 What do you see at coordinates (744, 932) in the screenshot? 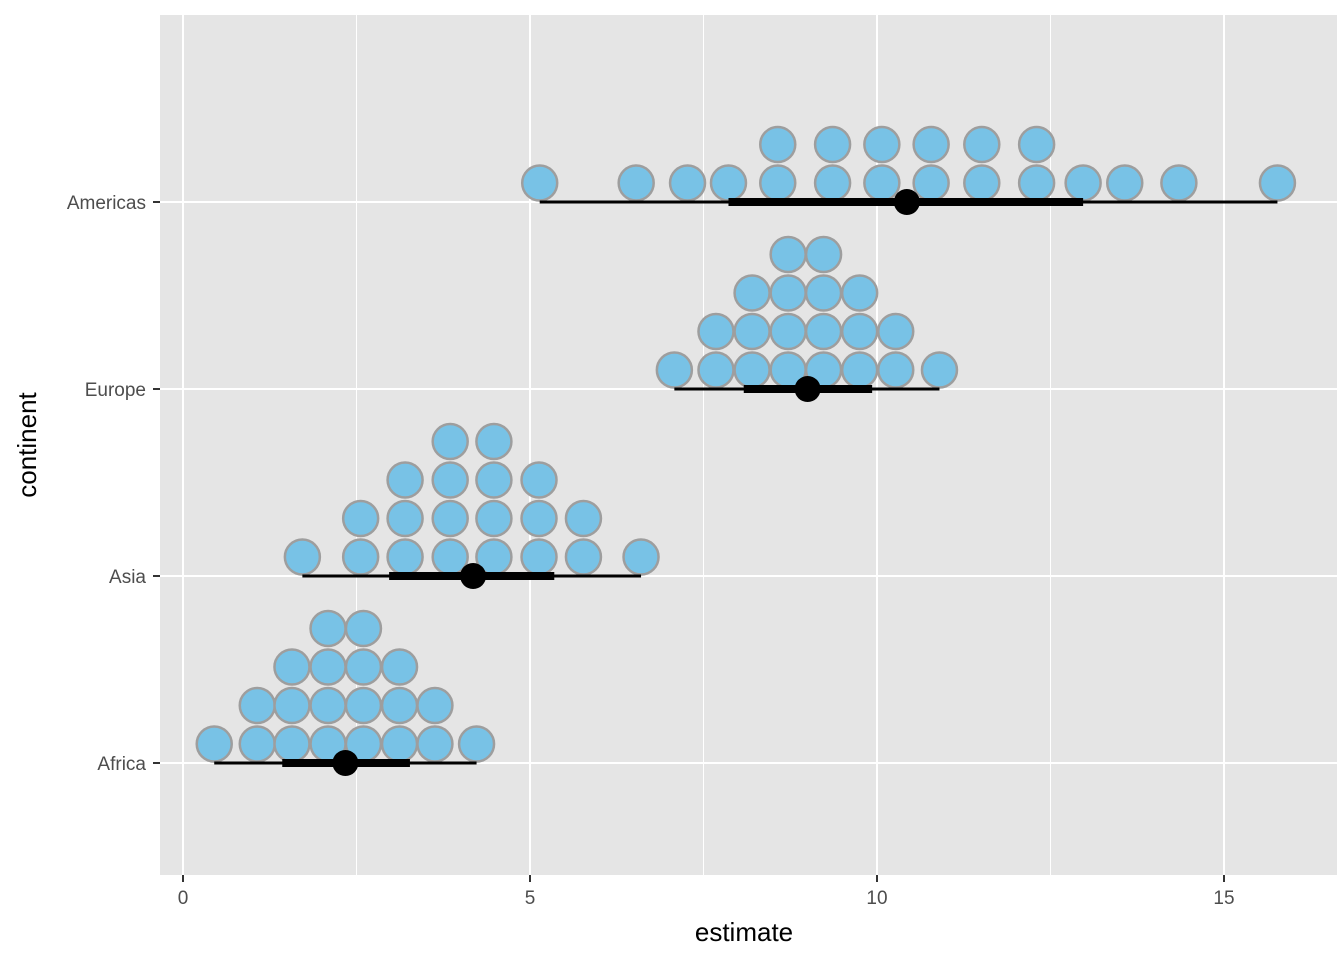
I see `x-axis-title: estimate` at bounding box center [744, 932].